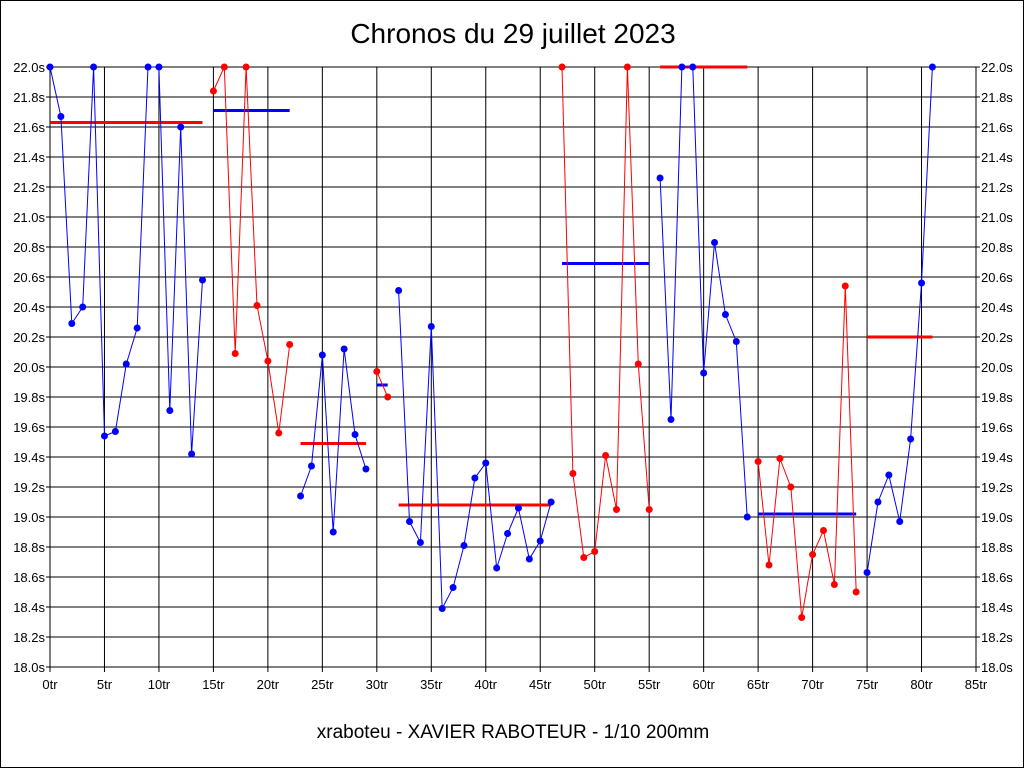  What do you see at coordinates (997, 187) in the screenshot?
I see `y-tick-label-right: 21.2s` at bounding box center [997, 187].